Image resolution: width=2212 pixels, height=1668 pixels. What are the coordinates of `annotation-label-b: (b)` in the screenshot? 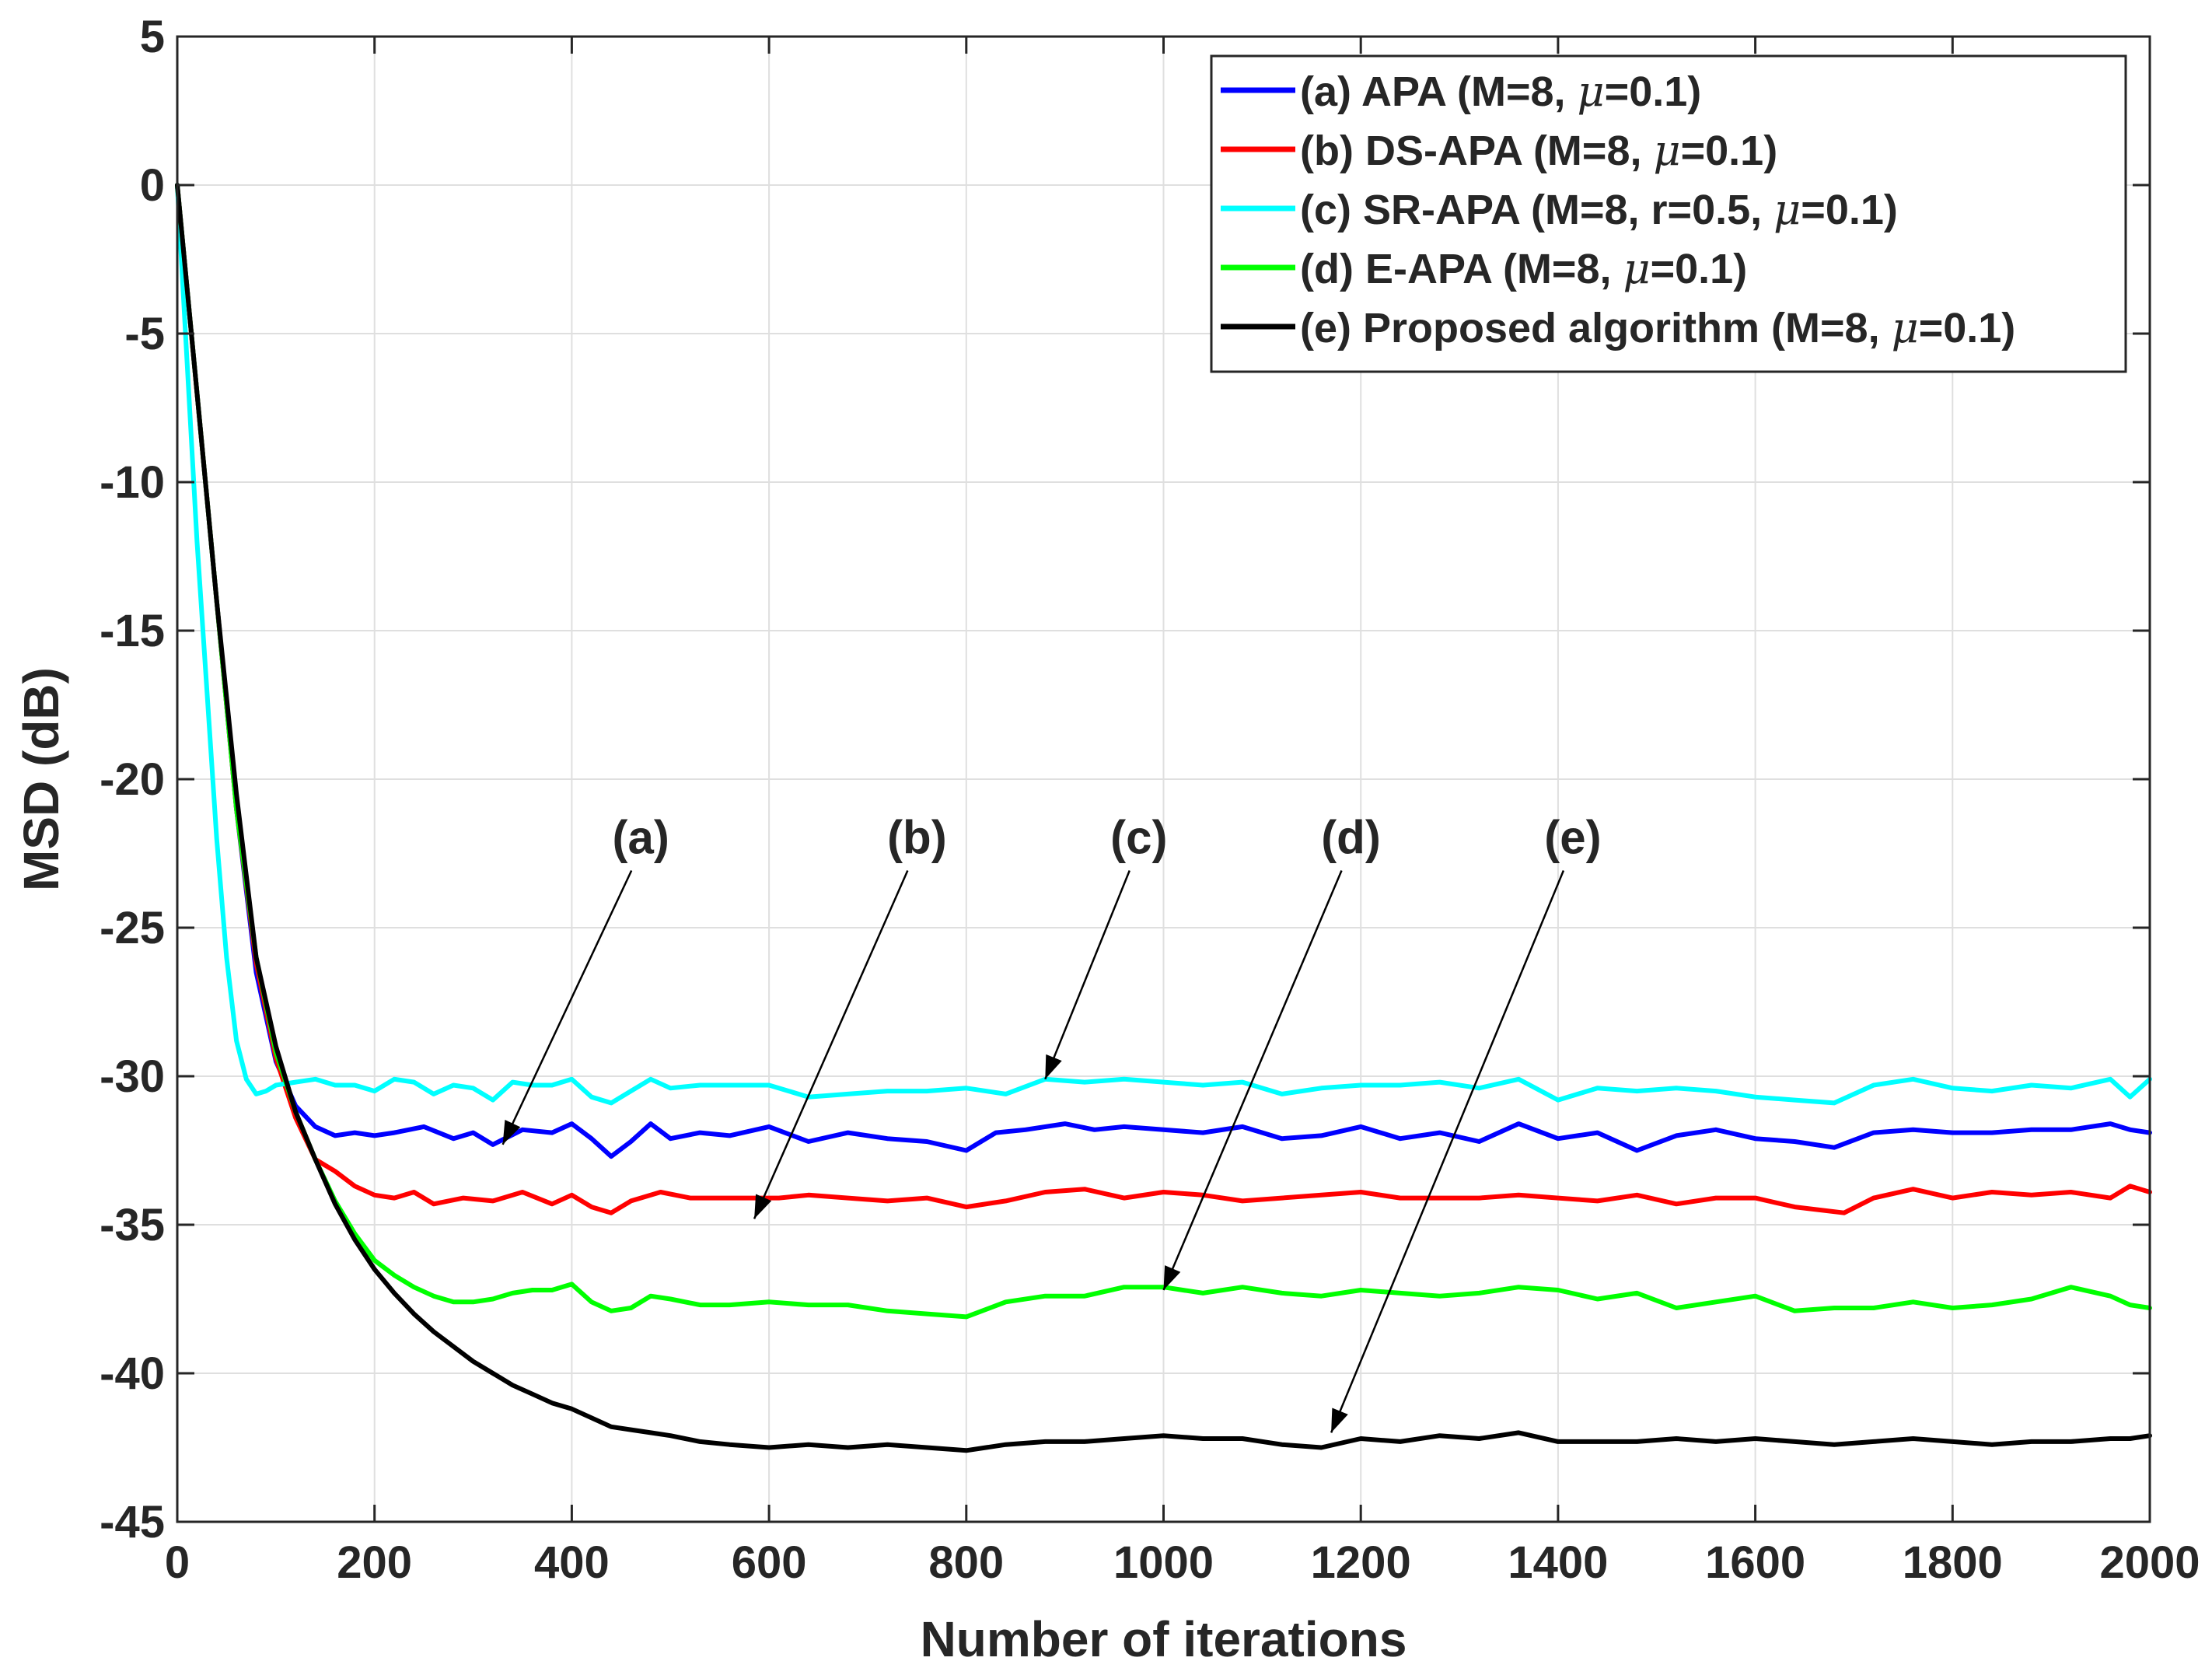 It's located at (917, 838).